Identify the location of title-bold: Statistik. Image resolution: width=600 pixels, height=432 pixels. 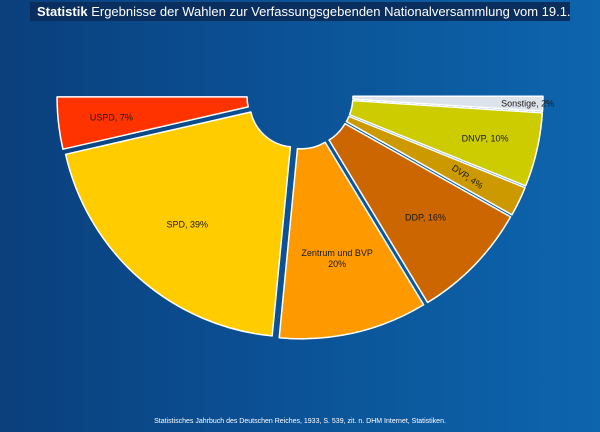
(62, 11).